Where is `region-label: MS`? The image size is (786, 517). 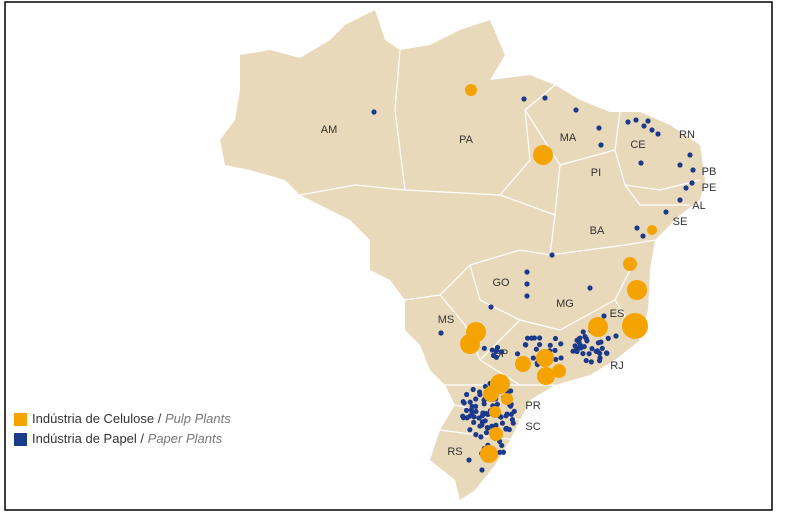 region-label: MS is located at coordinates (446, 320).